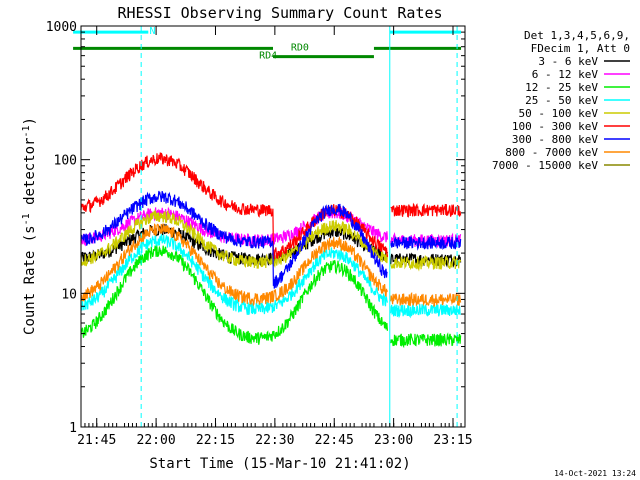  Describe the element at coordinates (152, 31) in the screenshot. I see `state-bar-label-n: N` at that location.